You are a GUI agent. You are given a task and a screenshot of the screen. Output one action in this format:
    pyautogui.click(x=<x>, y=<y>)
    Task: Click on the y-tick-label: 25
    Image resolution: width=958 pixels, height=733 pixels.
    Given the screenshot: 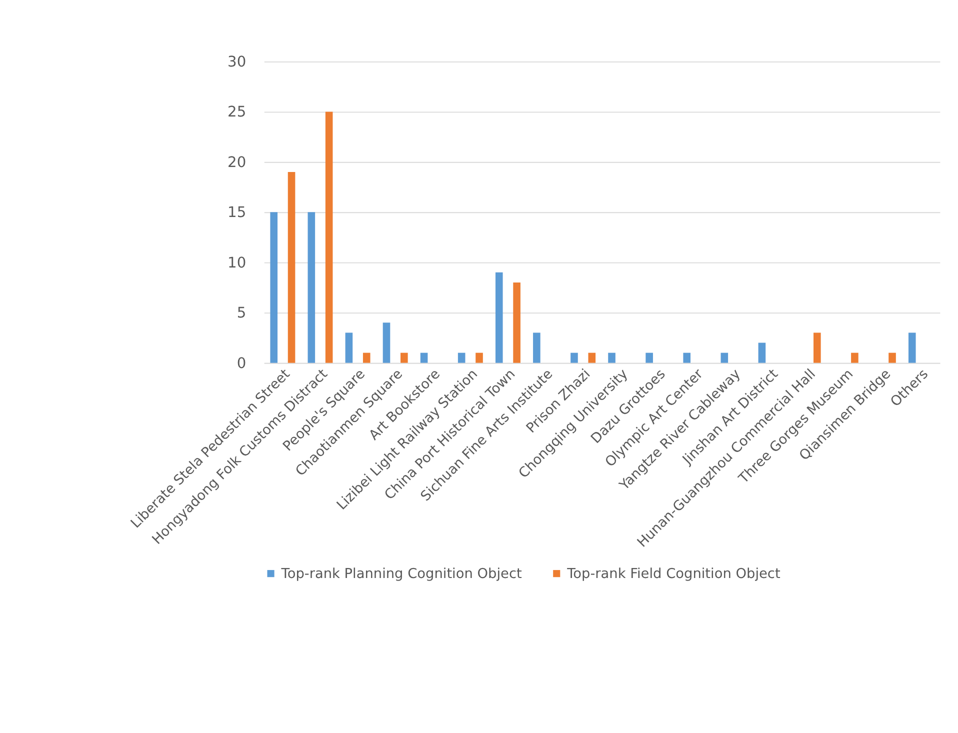 What is the action you would take?
    pyautogui.click(x=237, y=112)
    